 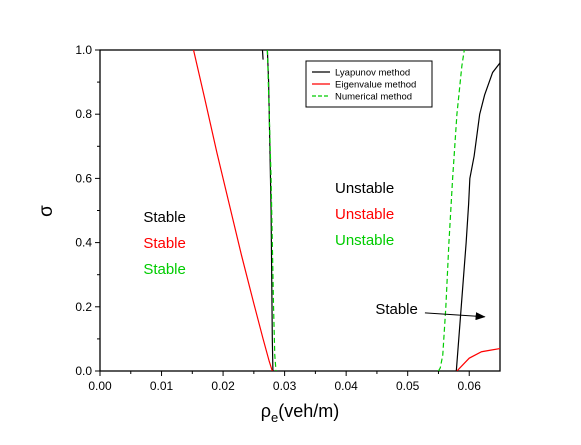 What do you see at coordinates (83, 178) in the screenshot?
I see `y-tick-label: 0.6` at bounding box center [83, 178].